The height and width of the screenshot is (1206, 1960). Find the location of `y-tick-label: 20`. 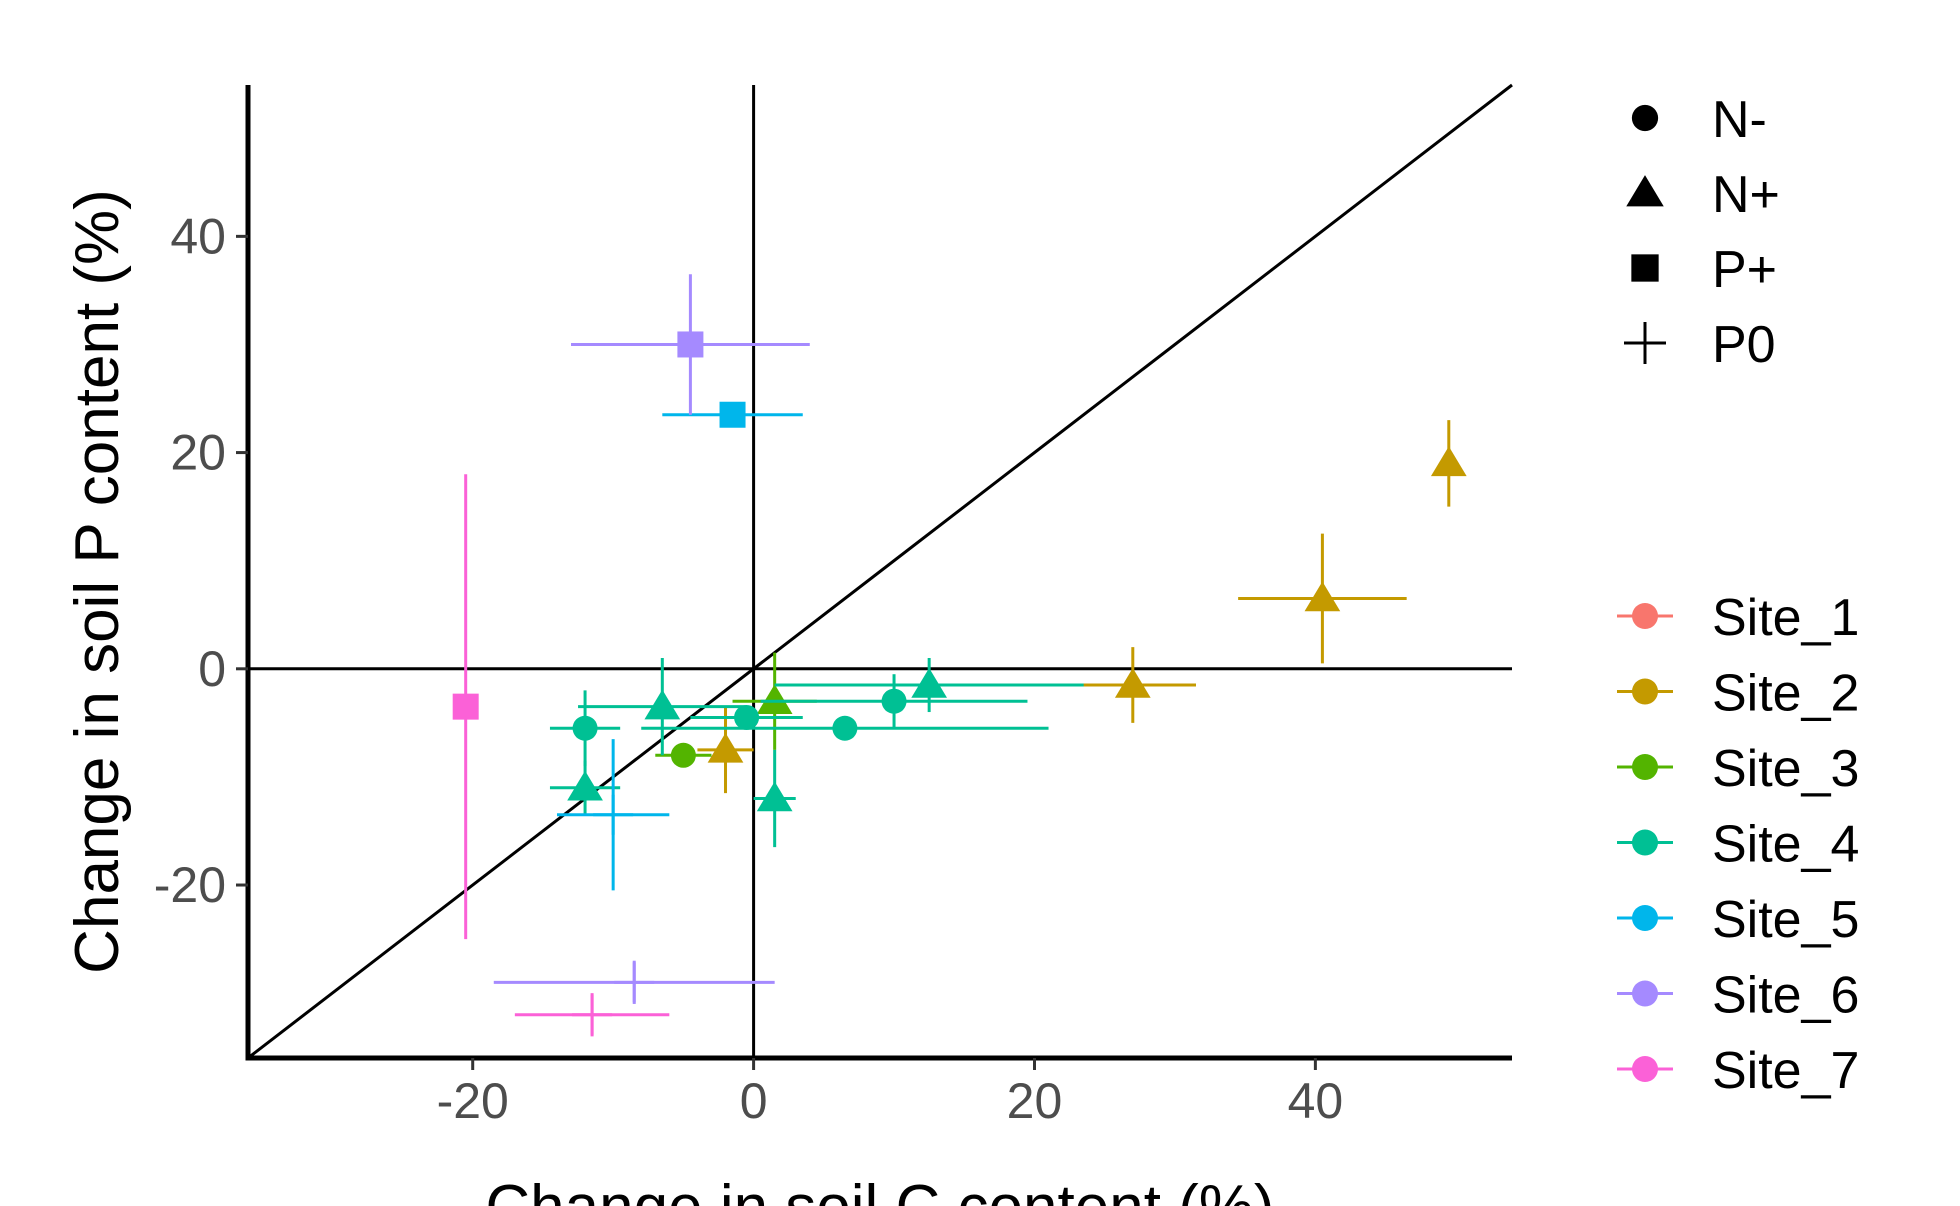

y-tick-label: 20 is located at coordinates (198, 453).